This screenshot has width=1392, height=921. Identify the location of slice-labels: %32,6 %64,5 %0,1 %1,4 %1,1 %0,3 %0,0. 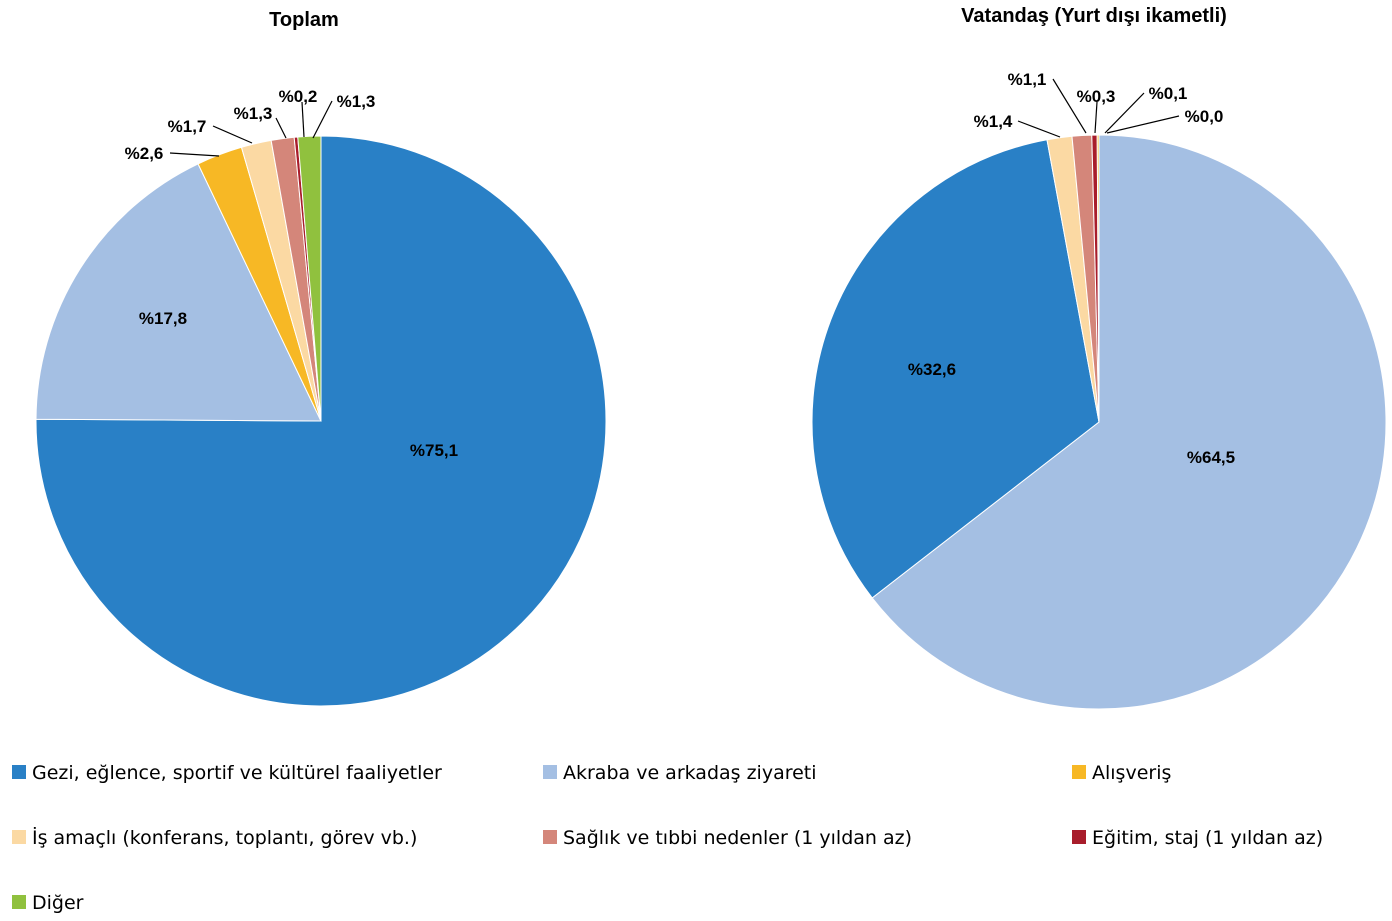
(1071, 268).